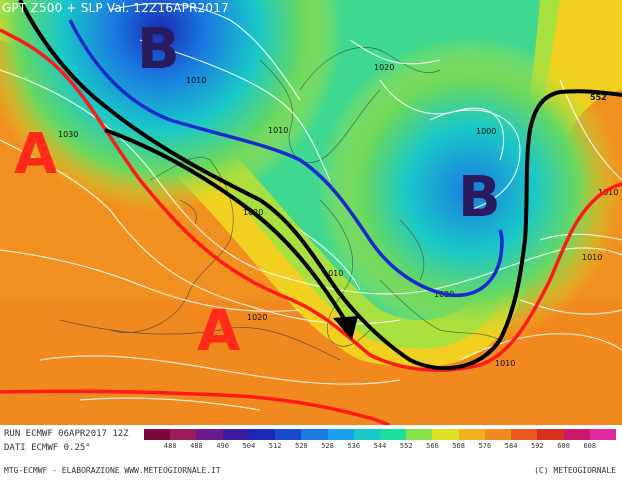 The image size is (622, 480). I want to click on colorbar, so click(380, 434).